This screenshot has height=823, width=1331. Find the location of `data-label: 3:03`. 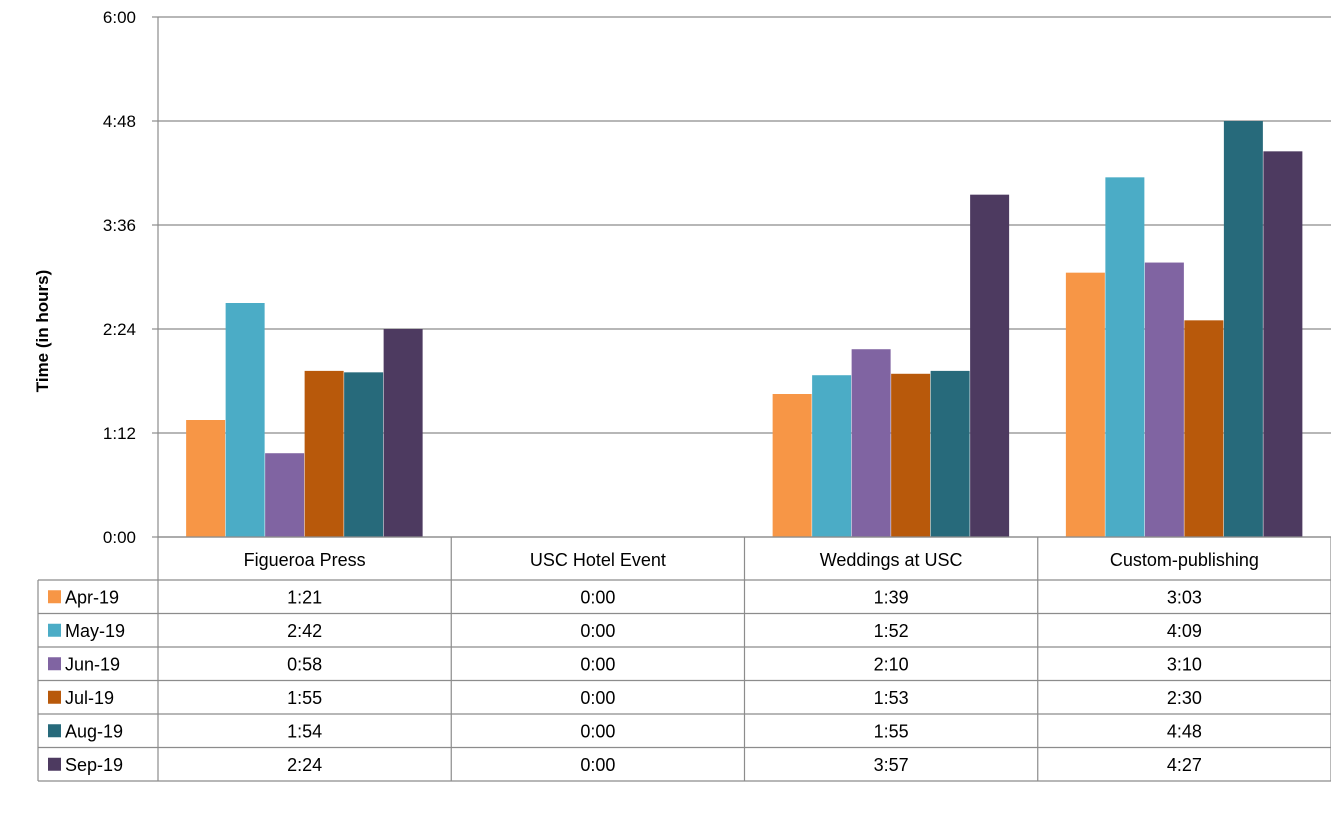

data-label: 3:03 is located at coordinates (1184, 597).